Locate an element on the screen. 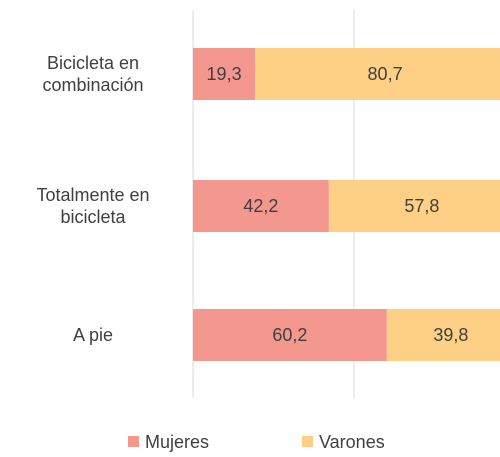 The height and width of the screenshot is (457, 500). legend-label: Mujeres is located at coordinates (177, 442).